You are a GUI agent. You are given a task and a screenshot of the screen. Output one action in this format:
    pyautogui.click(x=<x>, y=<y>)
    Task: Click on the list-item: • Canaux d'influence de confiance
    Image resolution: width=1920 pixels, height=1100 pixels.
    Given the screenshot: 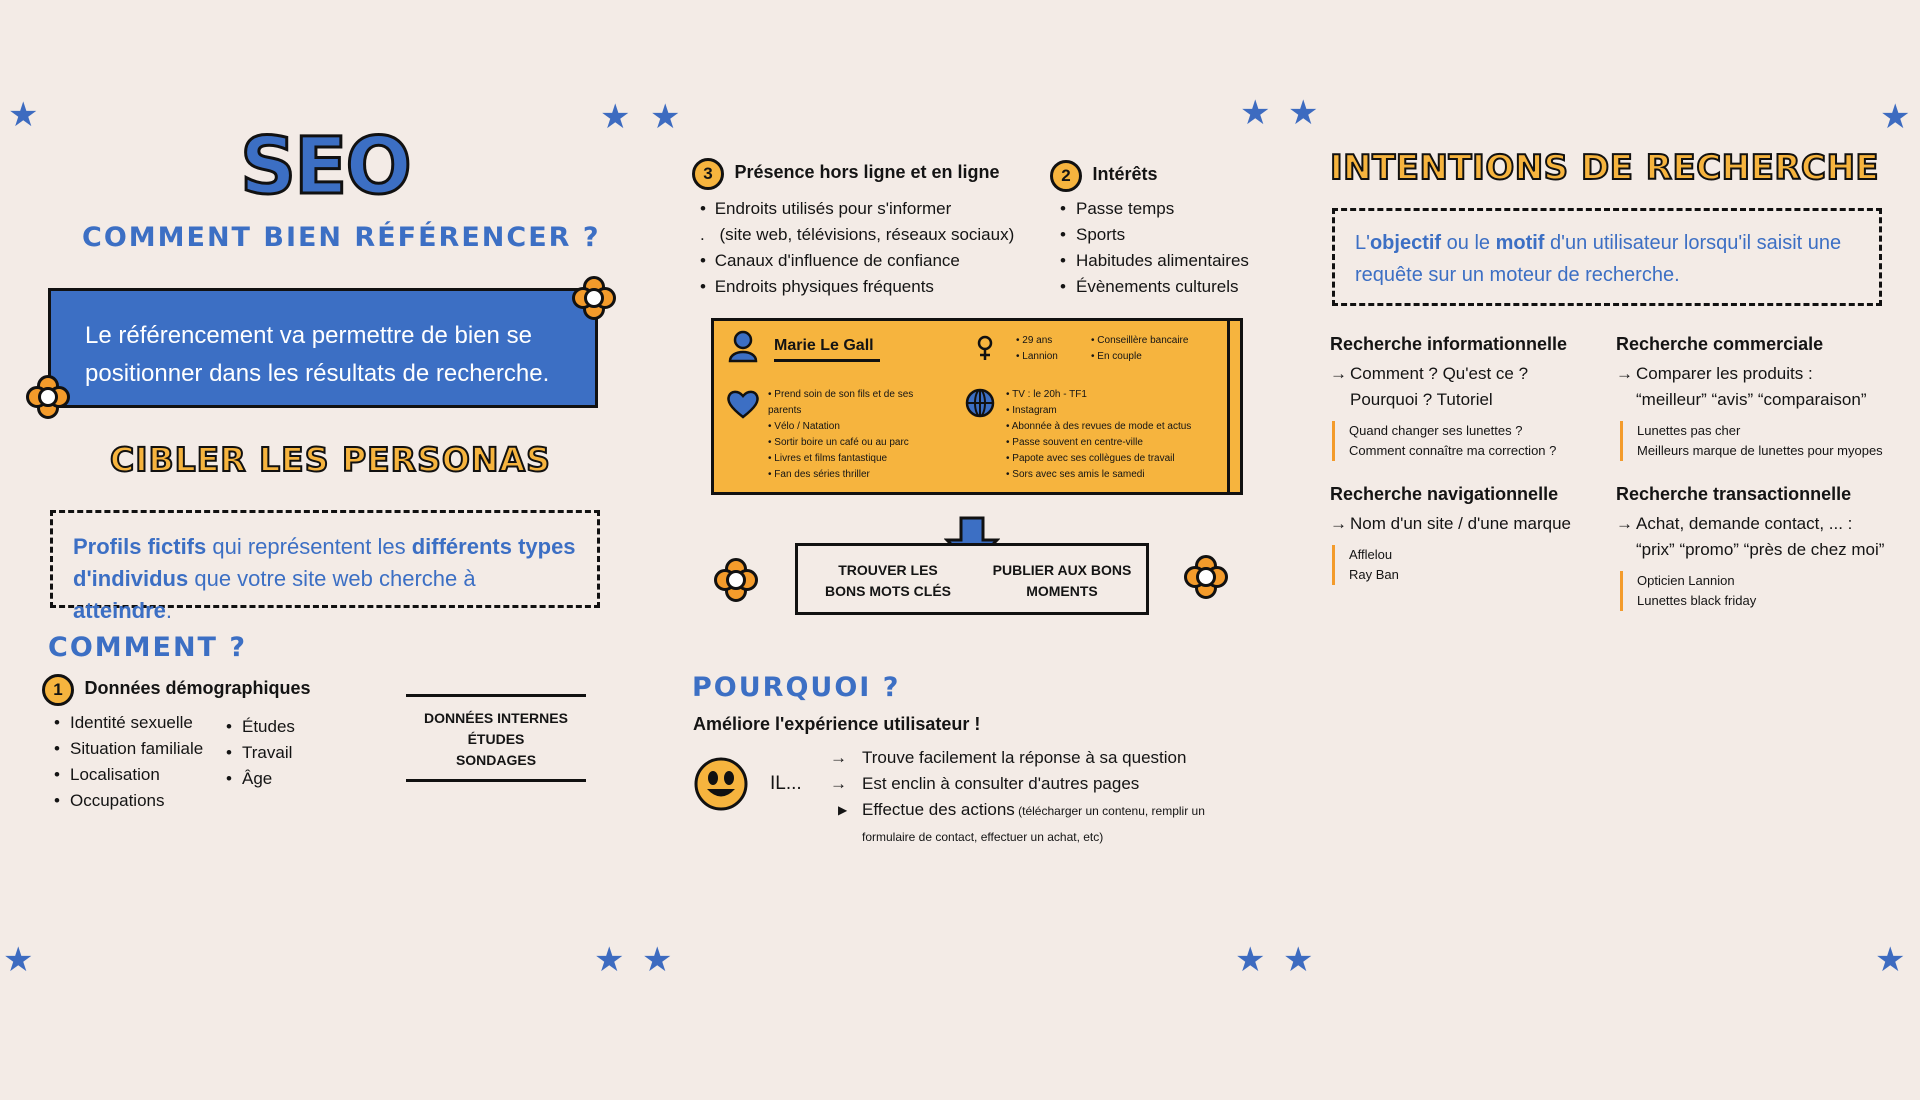 What is the action you would take?
    pyautogui.click(x=830, y=260)
    